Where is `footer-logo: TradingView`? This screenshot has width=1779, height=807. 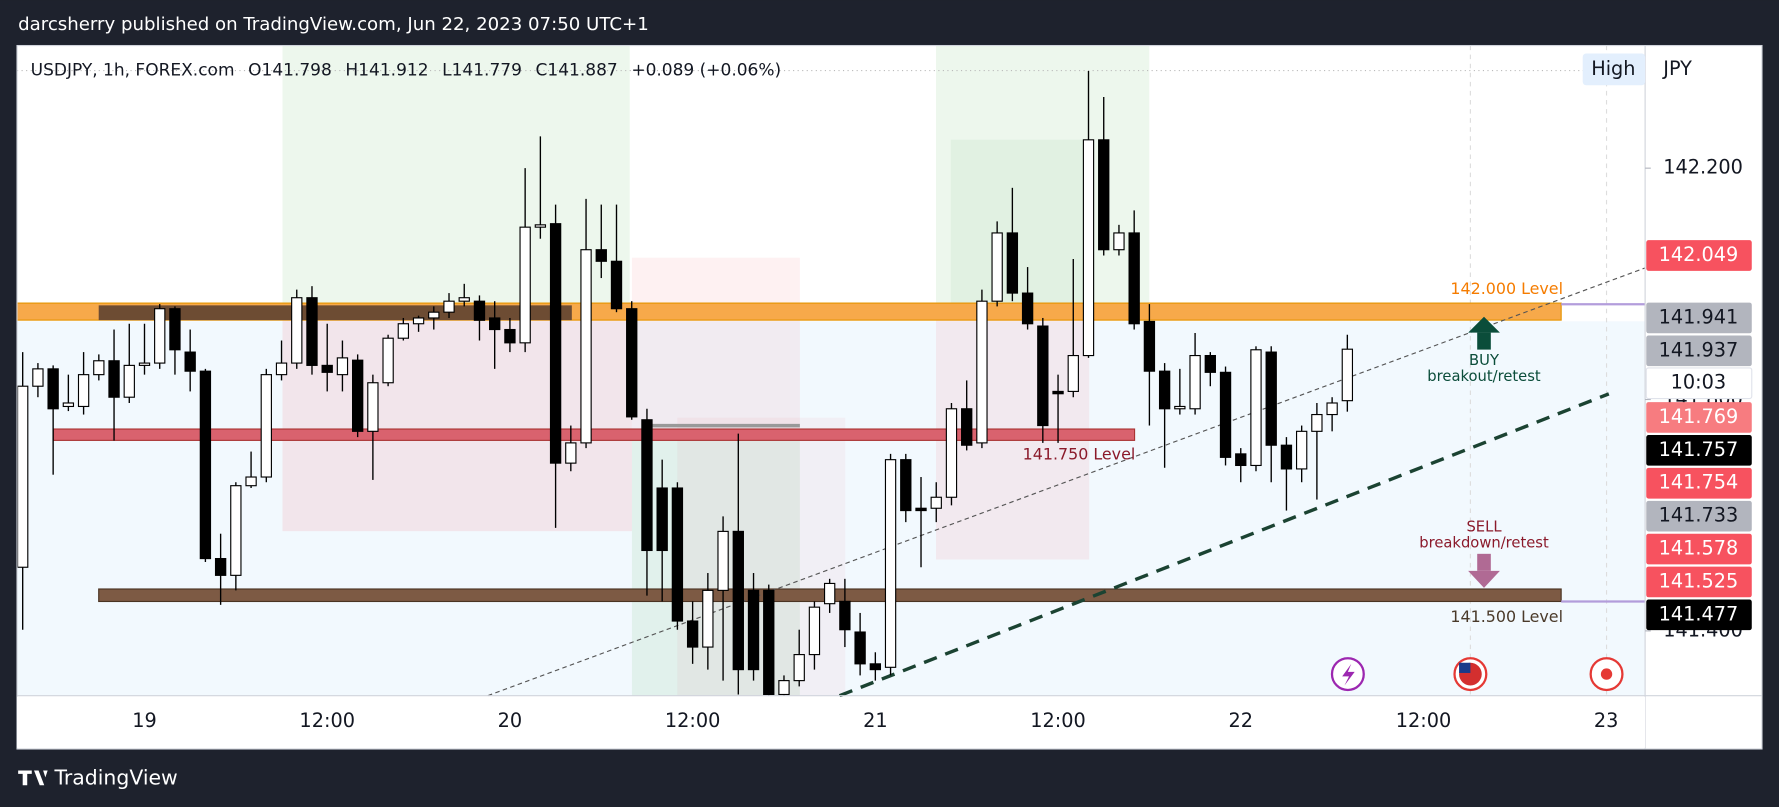
footer-logo: TradingView is located at coordinates (115, 777).